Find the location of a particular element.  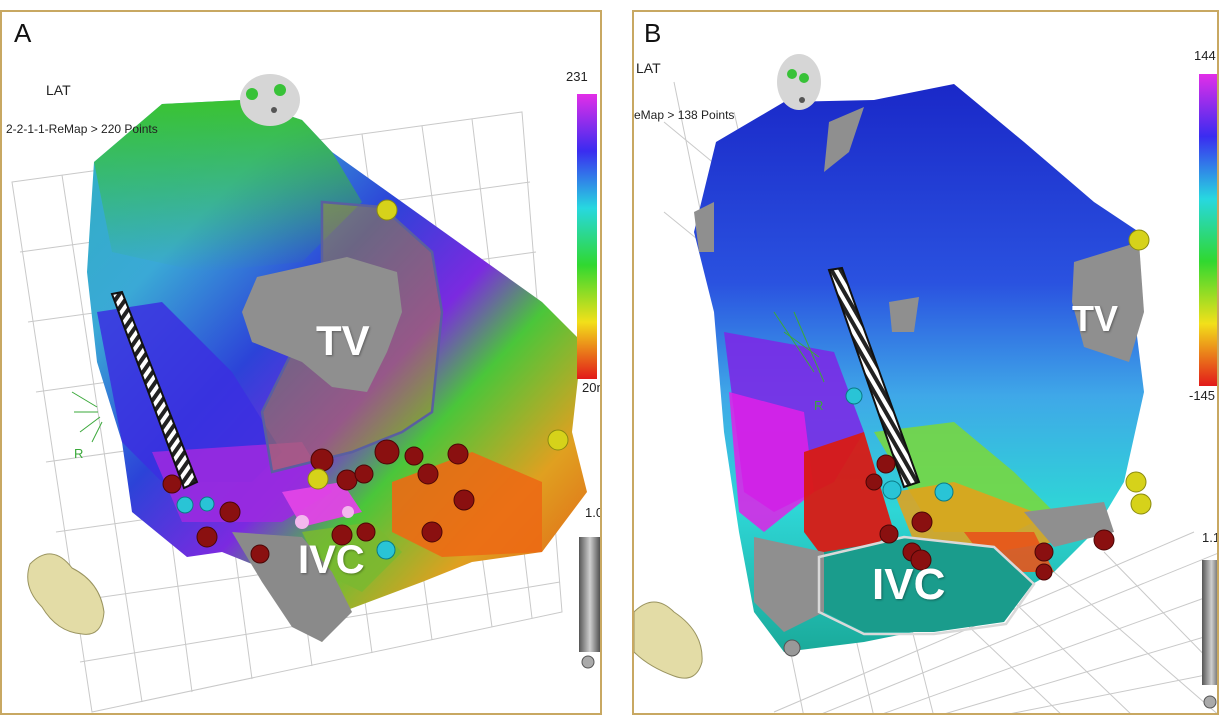

tv-ring is located at coordinates (322, 324).